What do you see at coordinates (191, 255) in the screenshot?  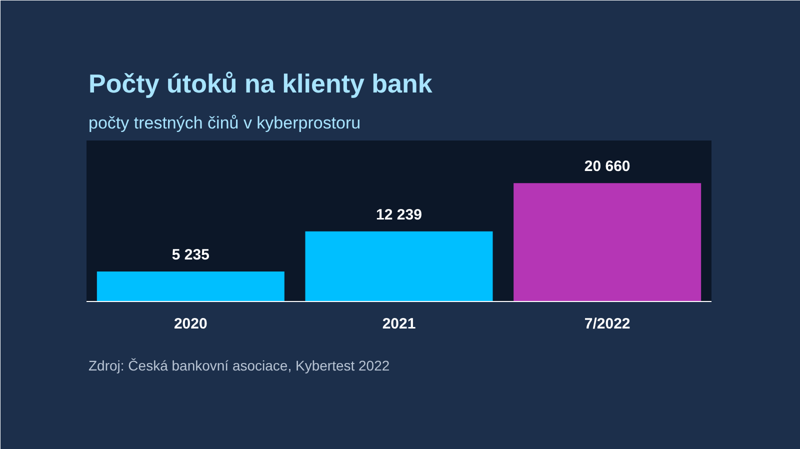 I see `data-label: 5 235` at bounding box center [191, 255].